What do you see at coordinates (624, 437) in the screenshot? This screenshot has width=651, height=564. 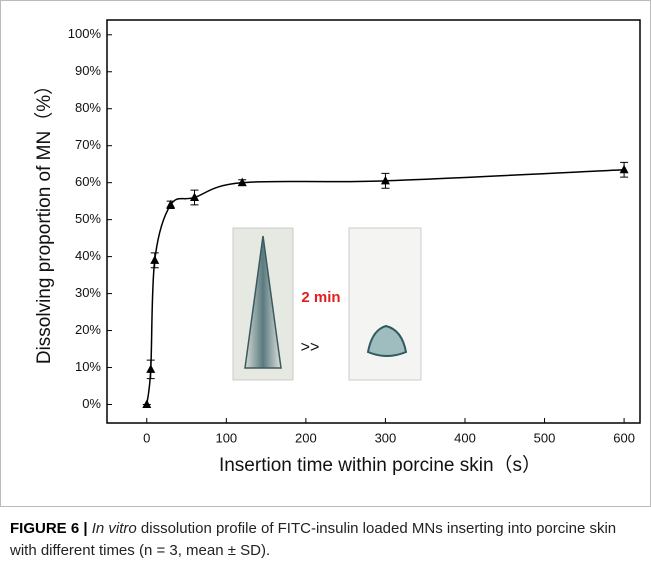 I see `x-tick-label: 600` at bounding box center [624, 437].